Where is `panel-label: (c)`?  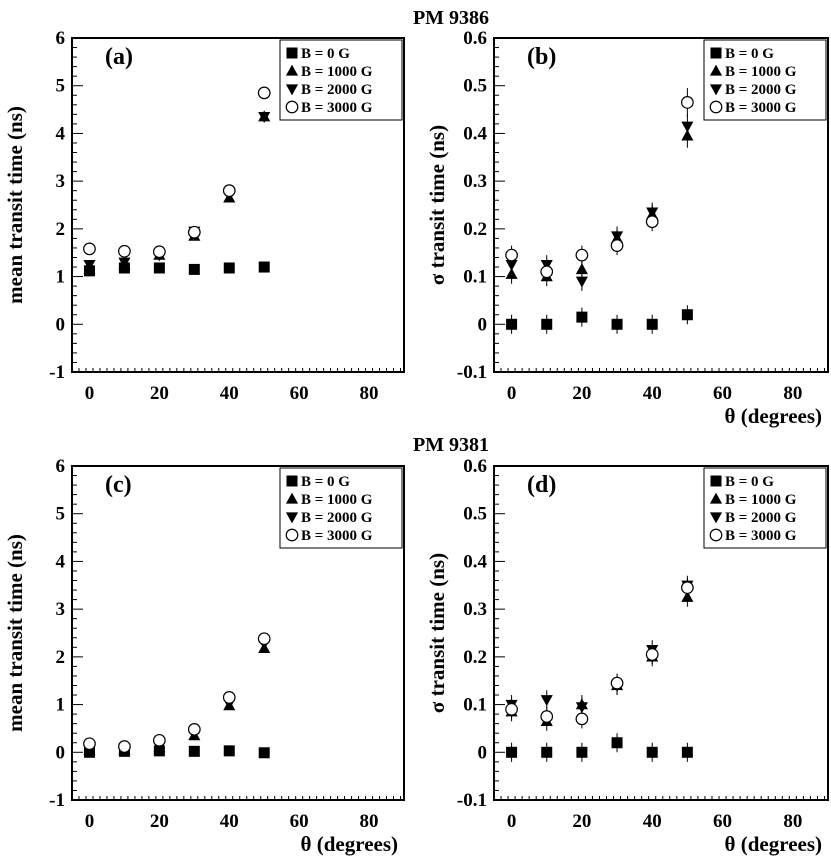
panel-label: (c) is located at coordinates (118, 485).